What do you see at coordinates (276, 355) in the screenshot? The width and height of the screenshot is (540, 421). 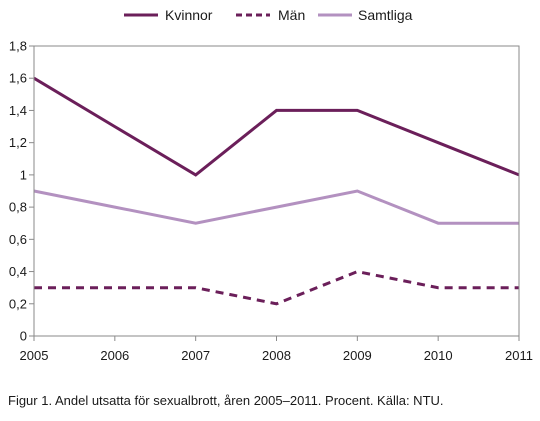 I see `x-tick-label: 2008` at bounding box center [276, 355].